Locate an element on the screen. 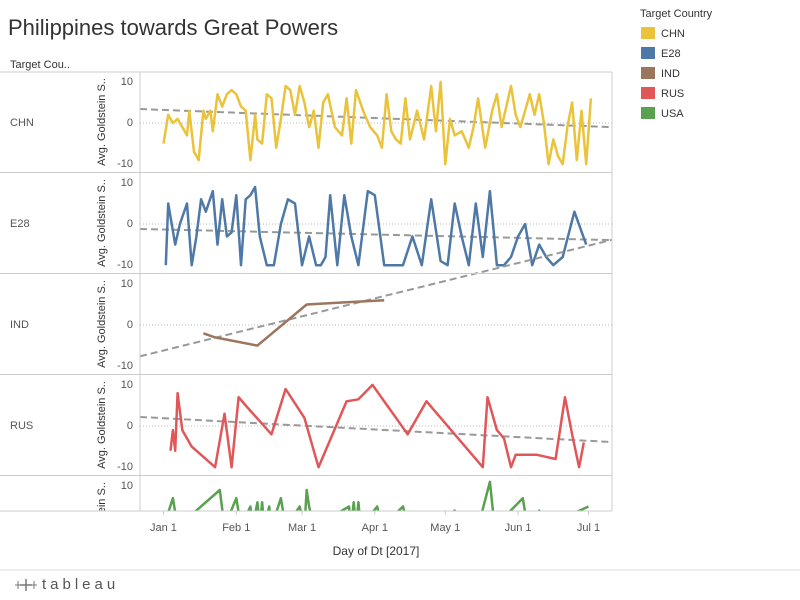 Image resolution: width=800 pixels, height=600 pixels. legend-label: USA is located at coordinates (672, 114).